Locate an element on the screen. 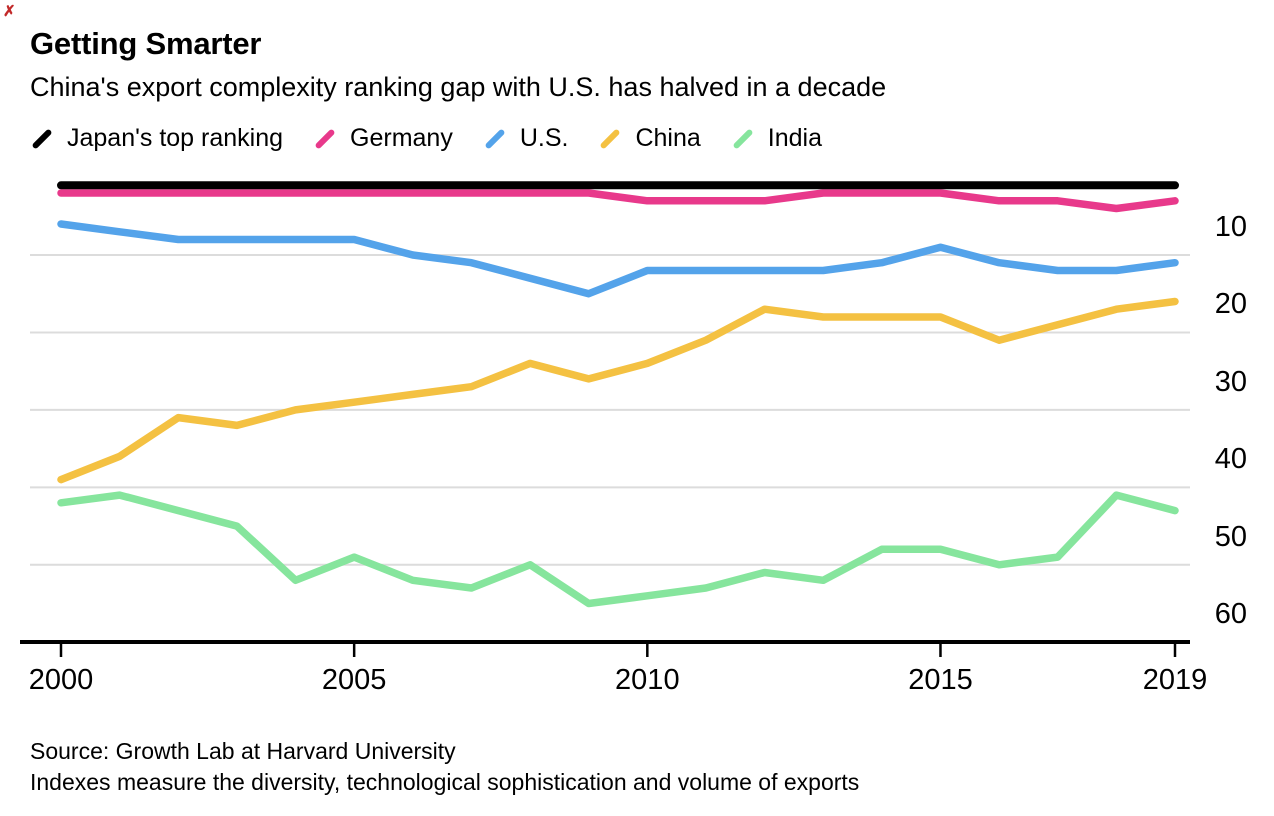 The height and width of the screenshot is (816, 1274). legend: Japan's top ranking Germany U.S. China India is located at coordinates (426, 138).